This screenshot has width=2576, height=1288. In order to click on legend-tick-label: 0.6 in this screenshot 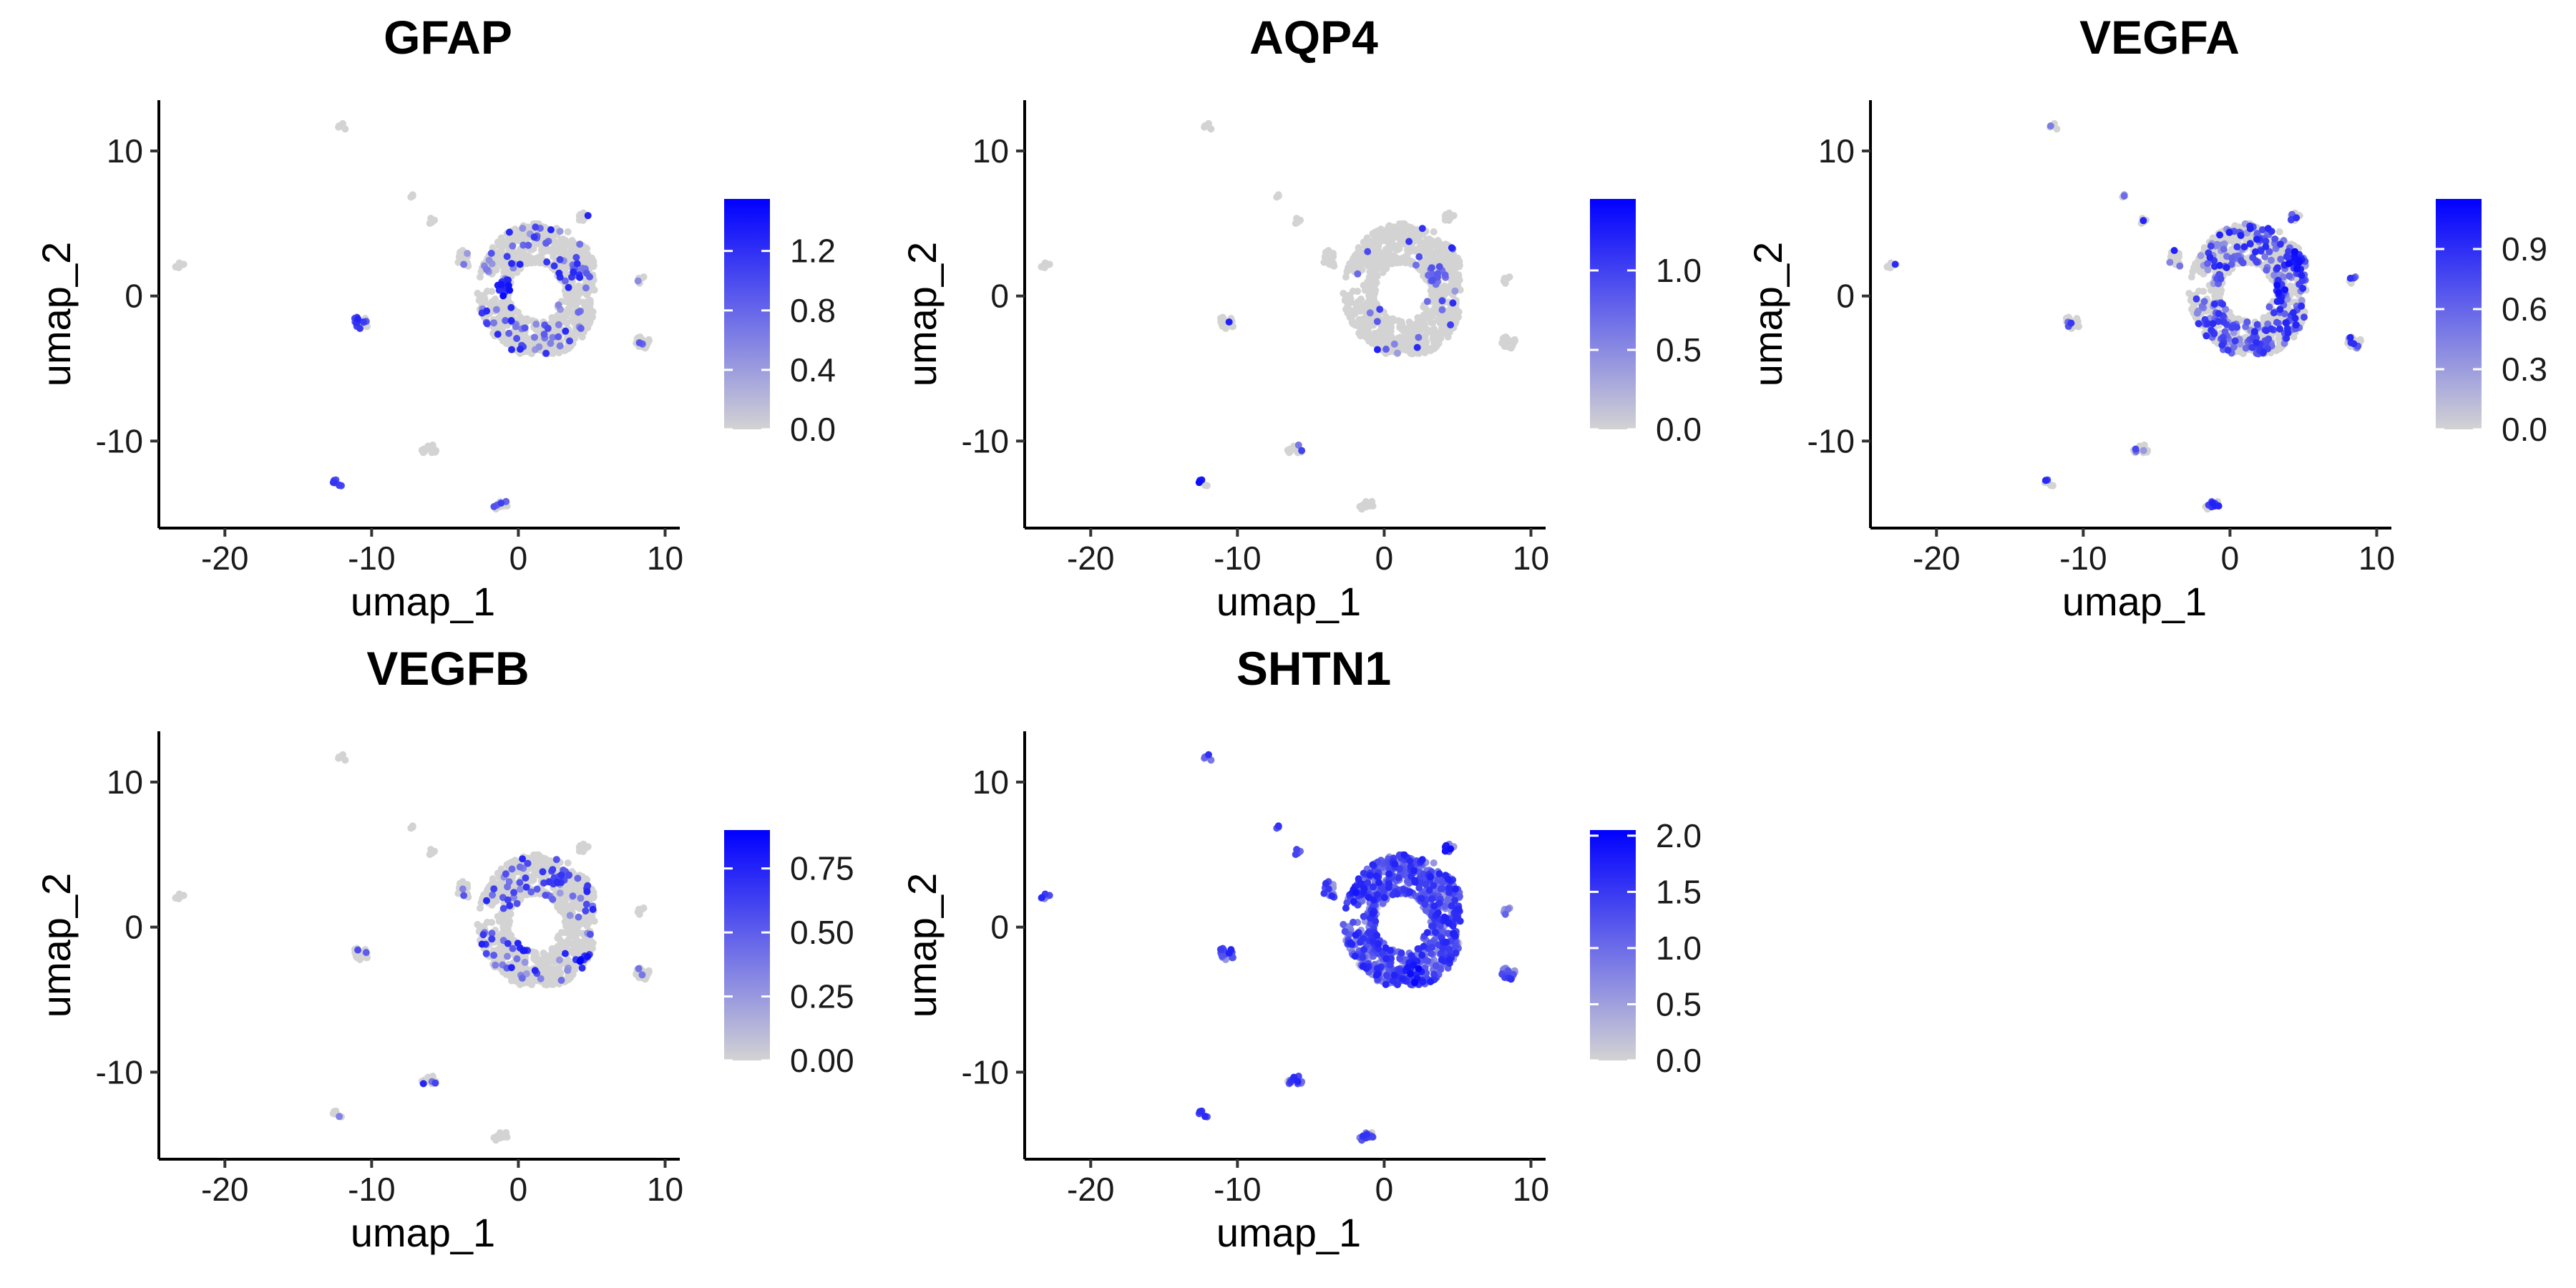, I will do `click(2524, 309)`.